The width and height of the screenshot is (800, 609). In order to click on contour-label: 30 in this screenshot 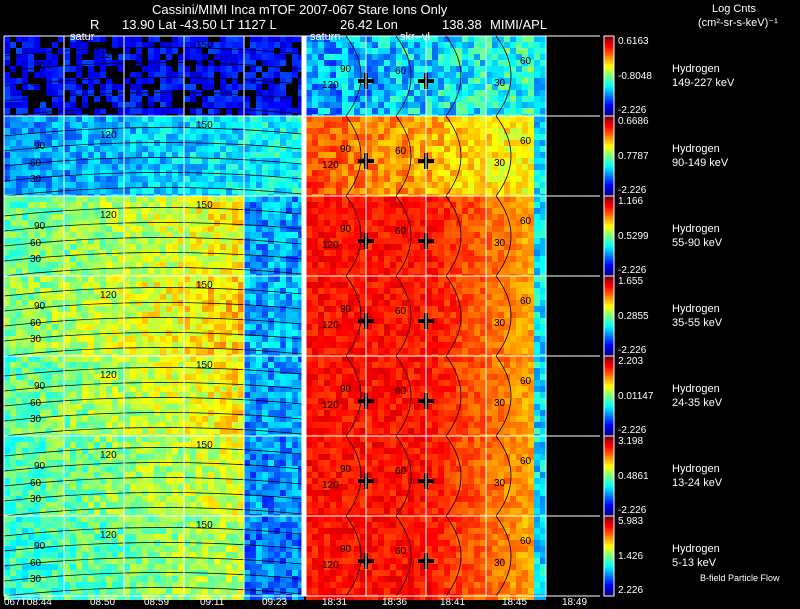, I will do `click(36, 579)`.